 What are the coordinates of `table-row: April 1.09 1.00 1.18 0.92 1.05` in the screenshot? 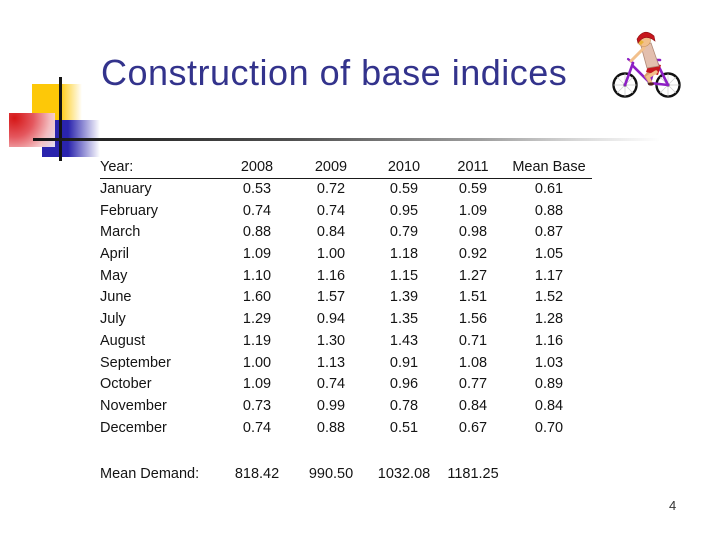 It's located at (346, 255).